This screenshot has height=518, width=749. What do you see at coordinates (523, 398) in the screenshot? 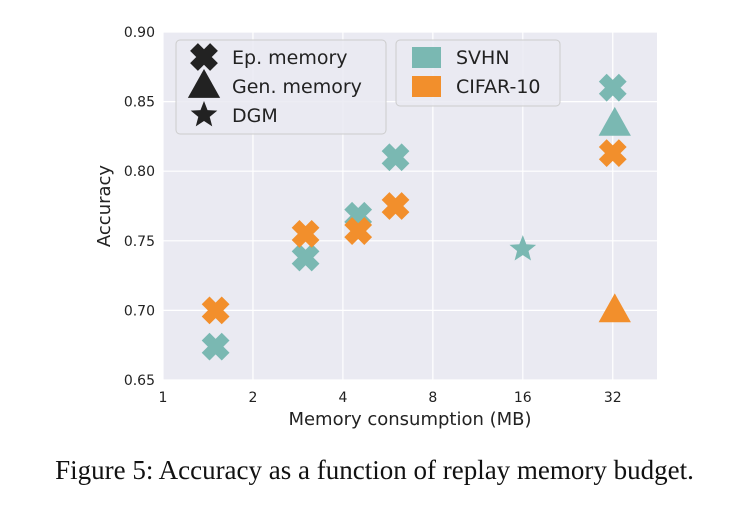
I see `x-tick-label: 16` at bounding box center [523, 398].